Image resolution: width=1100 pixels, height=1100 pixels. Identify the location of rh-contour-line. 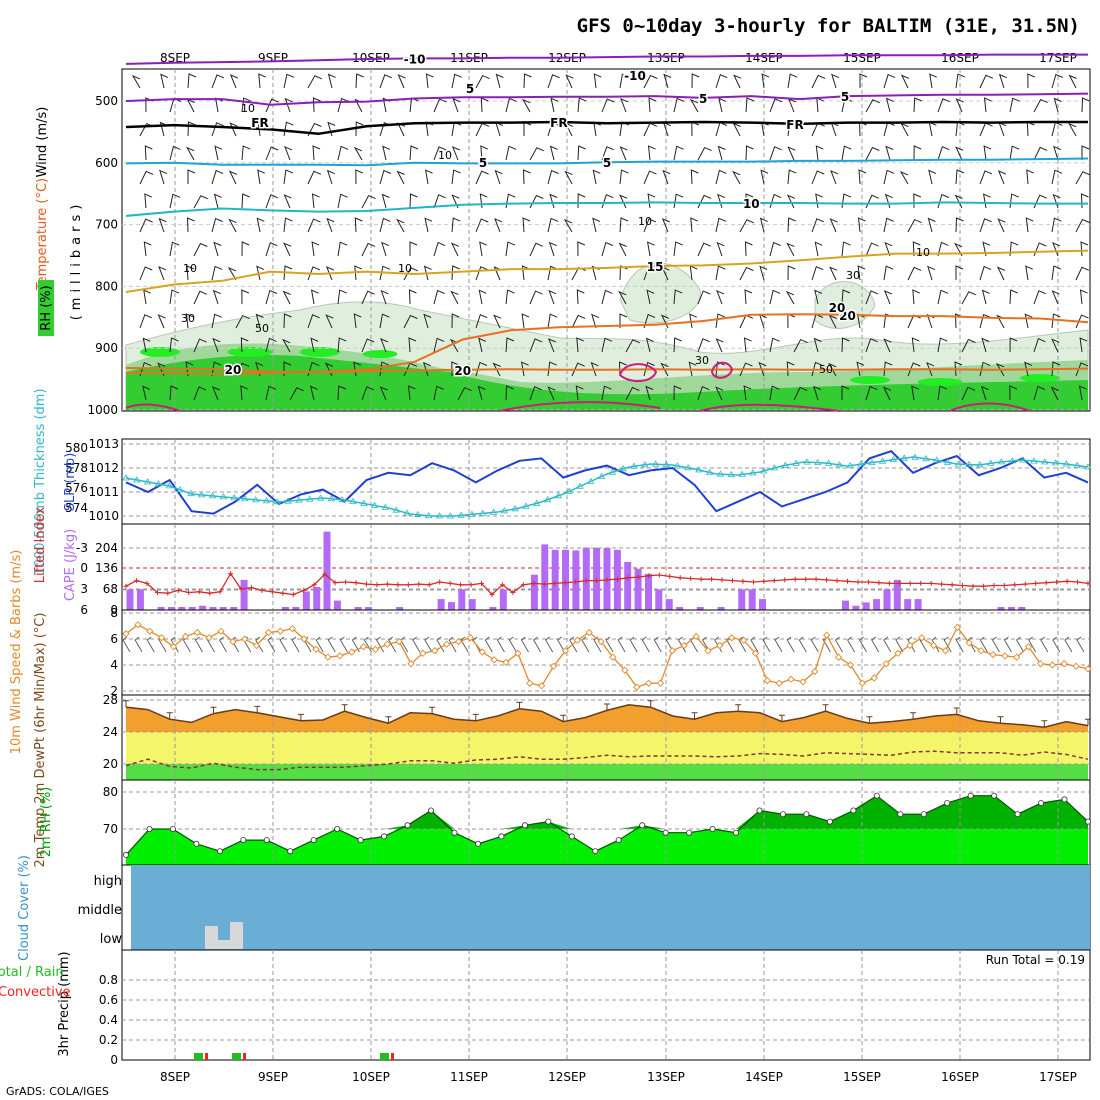
(578, 406).